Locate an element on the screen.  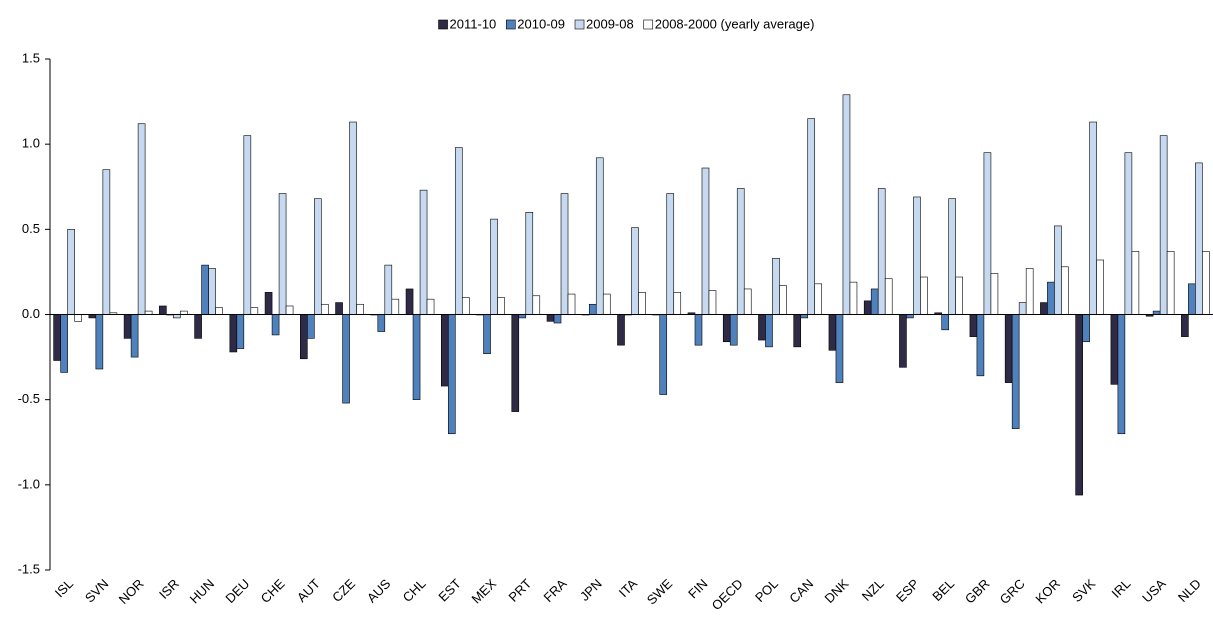
x-tick-label: OECD is located at coordinates (727, 594).